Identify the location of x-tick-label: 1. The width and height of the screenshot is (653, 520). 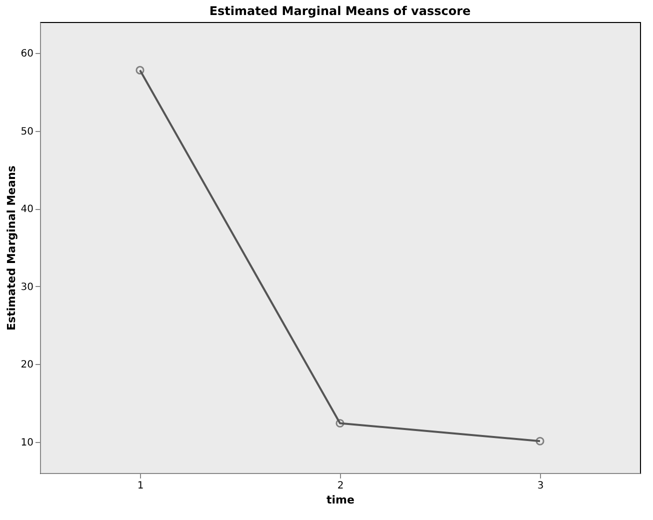
(140, 486).